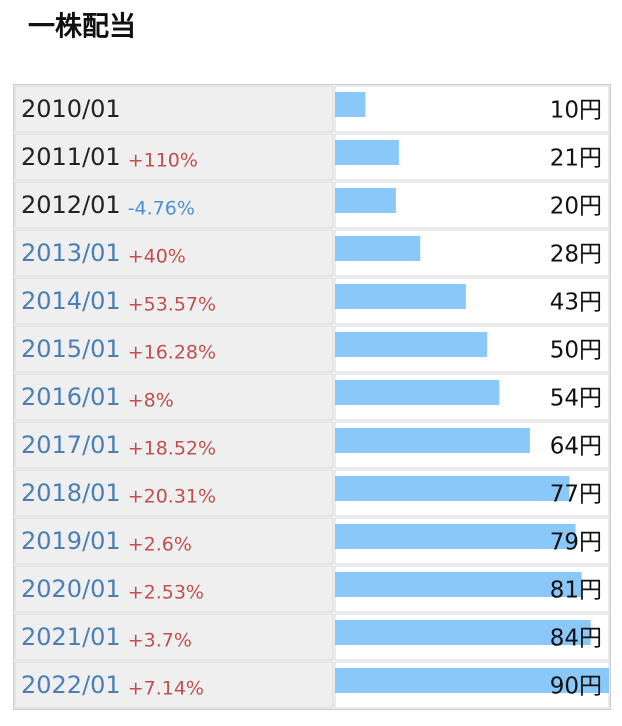 The height and width of the screenshot is (726, 622). What do you see at coordinates (71, 589) in the screenshot?
I see `year-label: 2020/01` at bounding box center [71, 589].